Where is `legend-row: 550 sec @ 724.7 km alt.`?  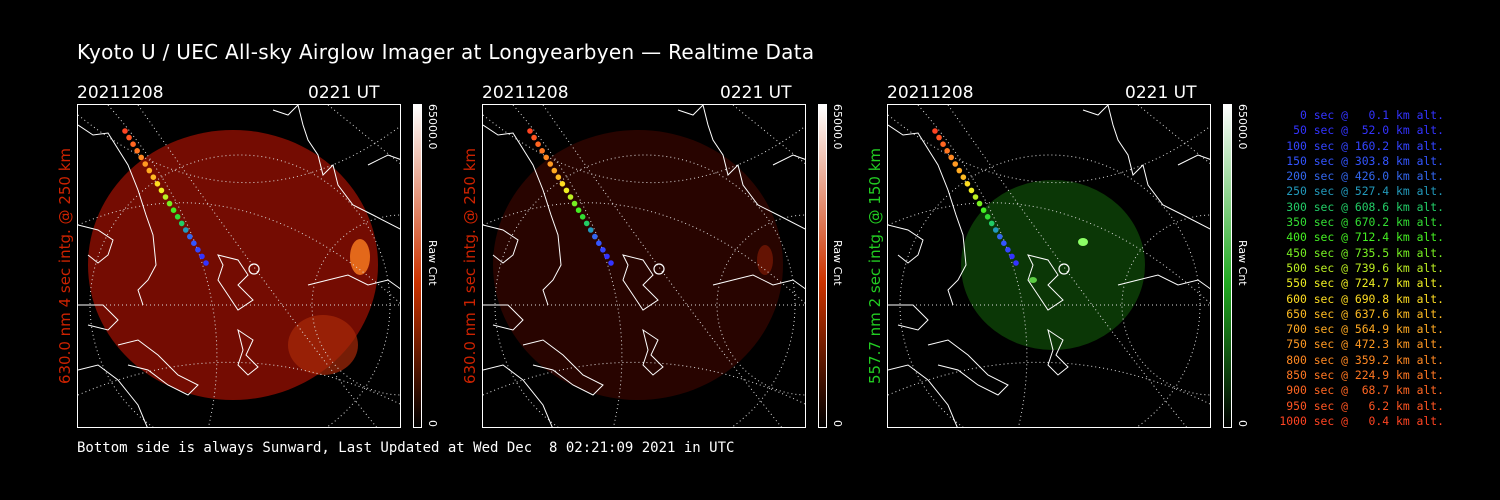
legend-row: 550 sec @ 724.7 km alt. is located at coordinates (1365, 283).